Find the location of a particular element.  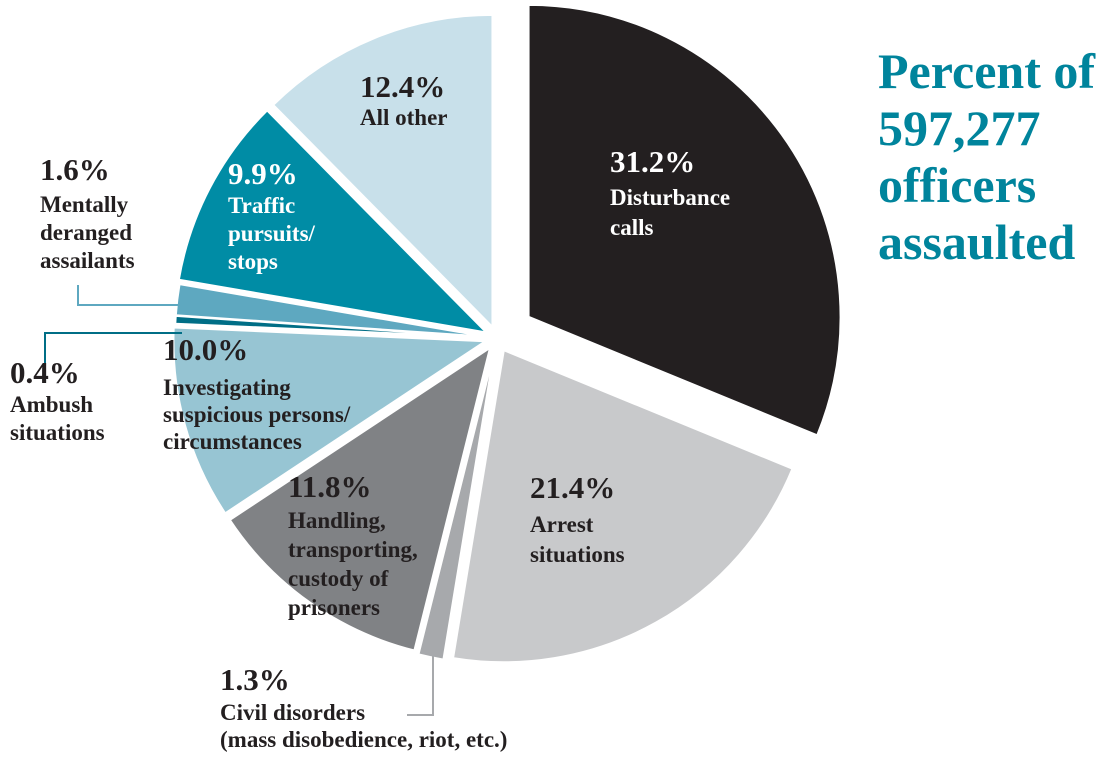

value-label: 0.4% is located at coordinates (45, 372).